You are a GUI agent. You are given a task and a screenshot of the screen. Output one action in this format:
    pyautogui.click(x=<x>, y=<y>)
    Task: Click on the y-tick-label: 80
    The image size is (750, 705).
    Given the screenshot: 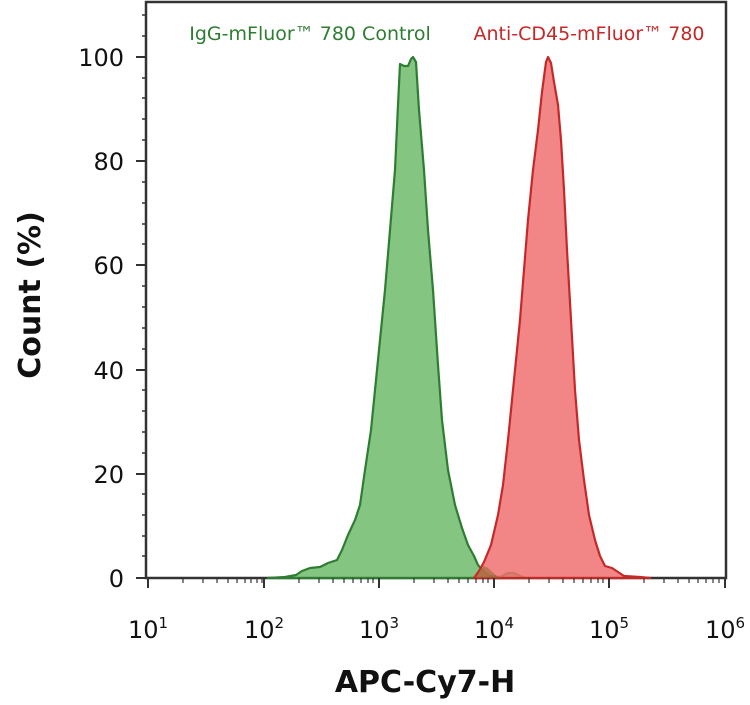 What is the action you would take?
    pyautogui.click(x=108, y=162)
    